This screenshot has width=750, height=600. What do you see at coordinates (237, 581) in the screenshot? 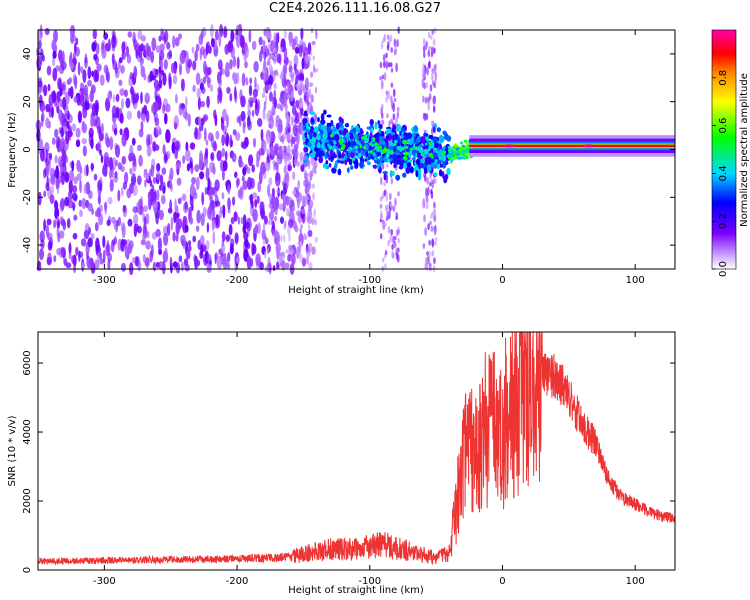
I see `x-tick-label: -200` at bounding box center [237, 581].